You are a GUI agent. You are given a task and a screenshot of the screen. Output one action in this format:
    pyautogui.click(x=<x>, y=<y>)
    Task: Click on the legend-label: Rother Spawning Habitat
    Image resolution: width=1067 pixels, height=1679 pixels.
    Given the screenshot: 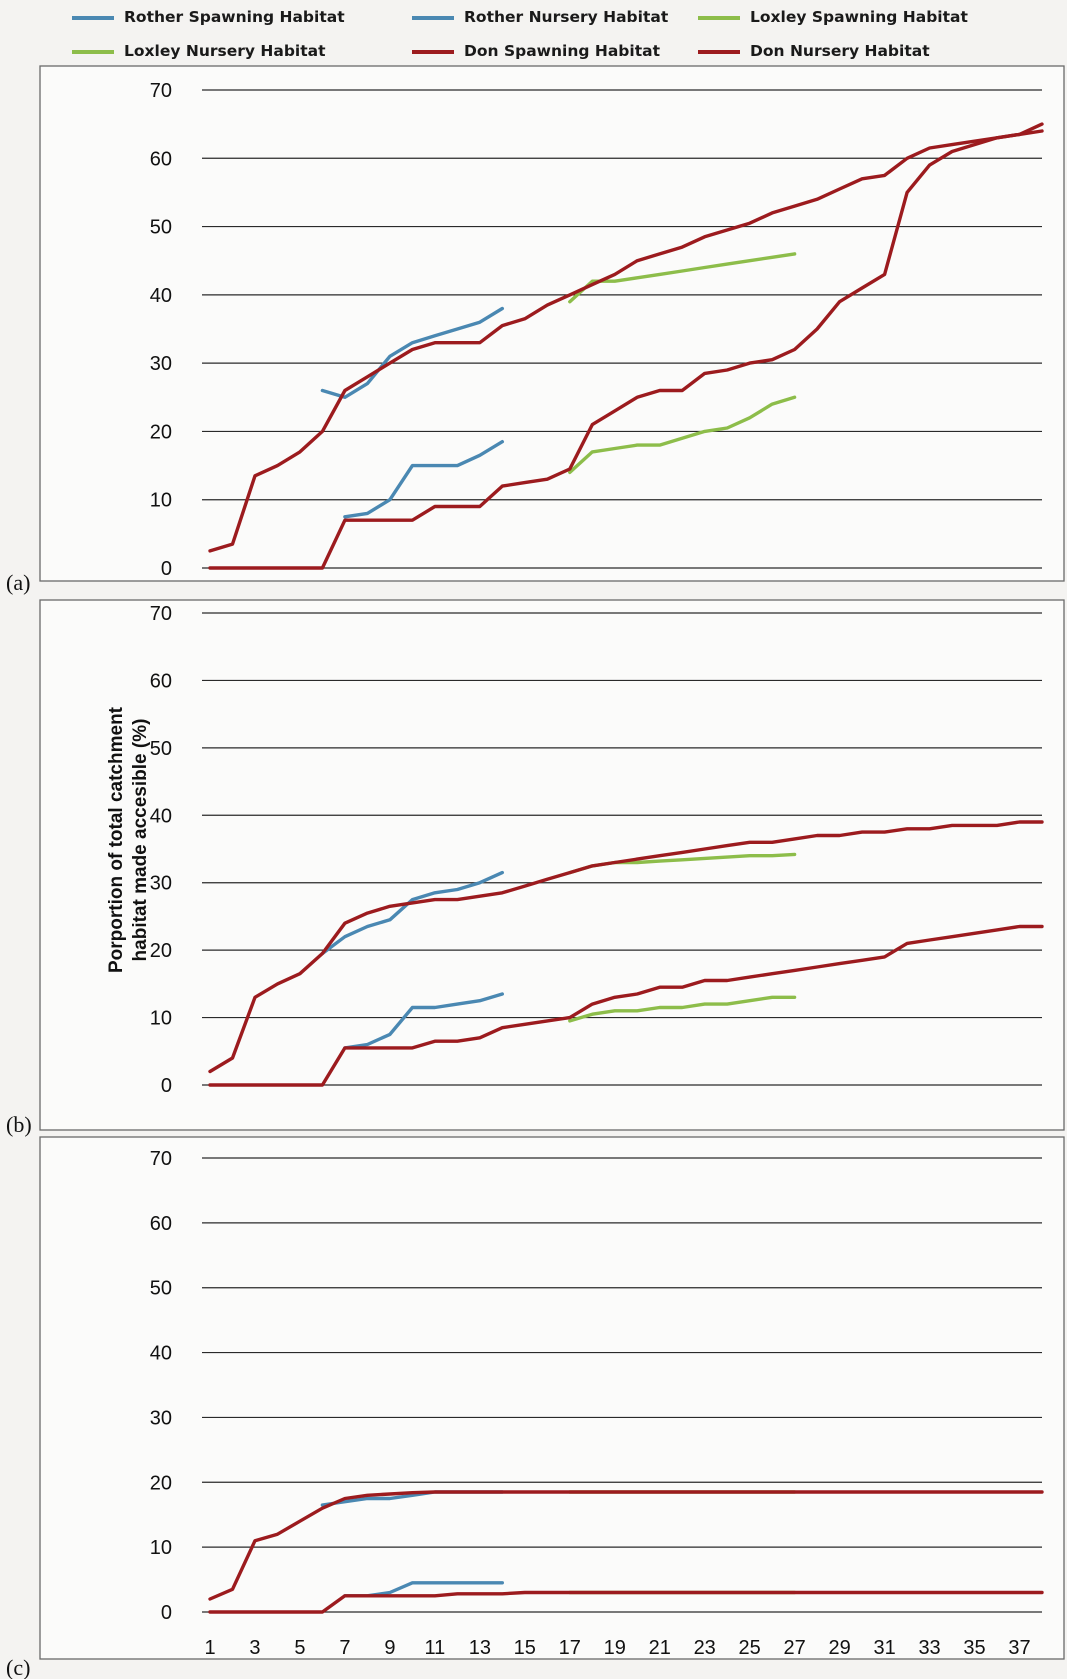 What is the action you would take?
    pyautogui.click(x=234, y=17)
    